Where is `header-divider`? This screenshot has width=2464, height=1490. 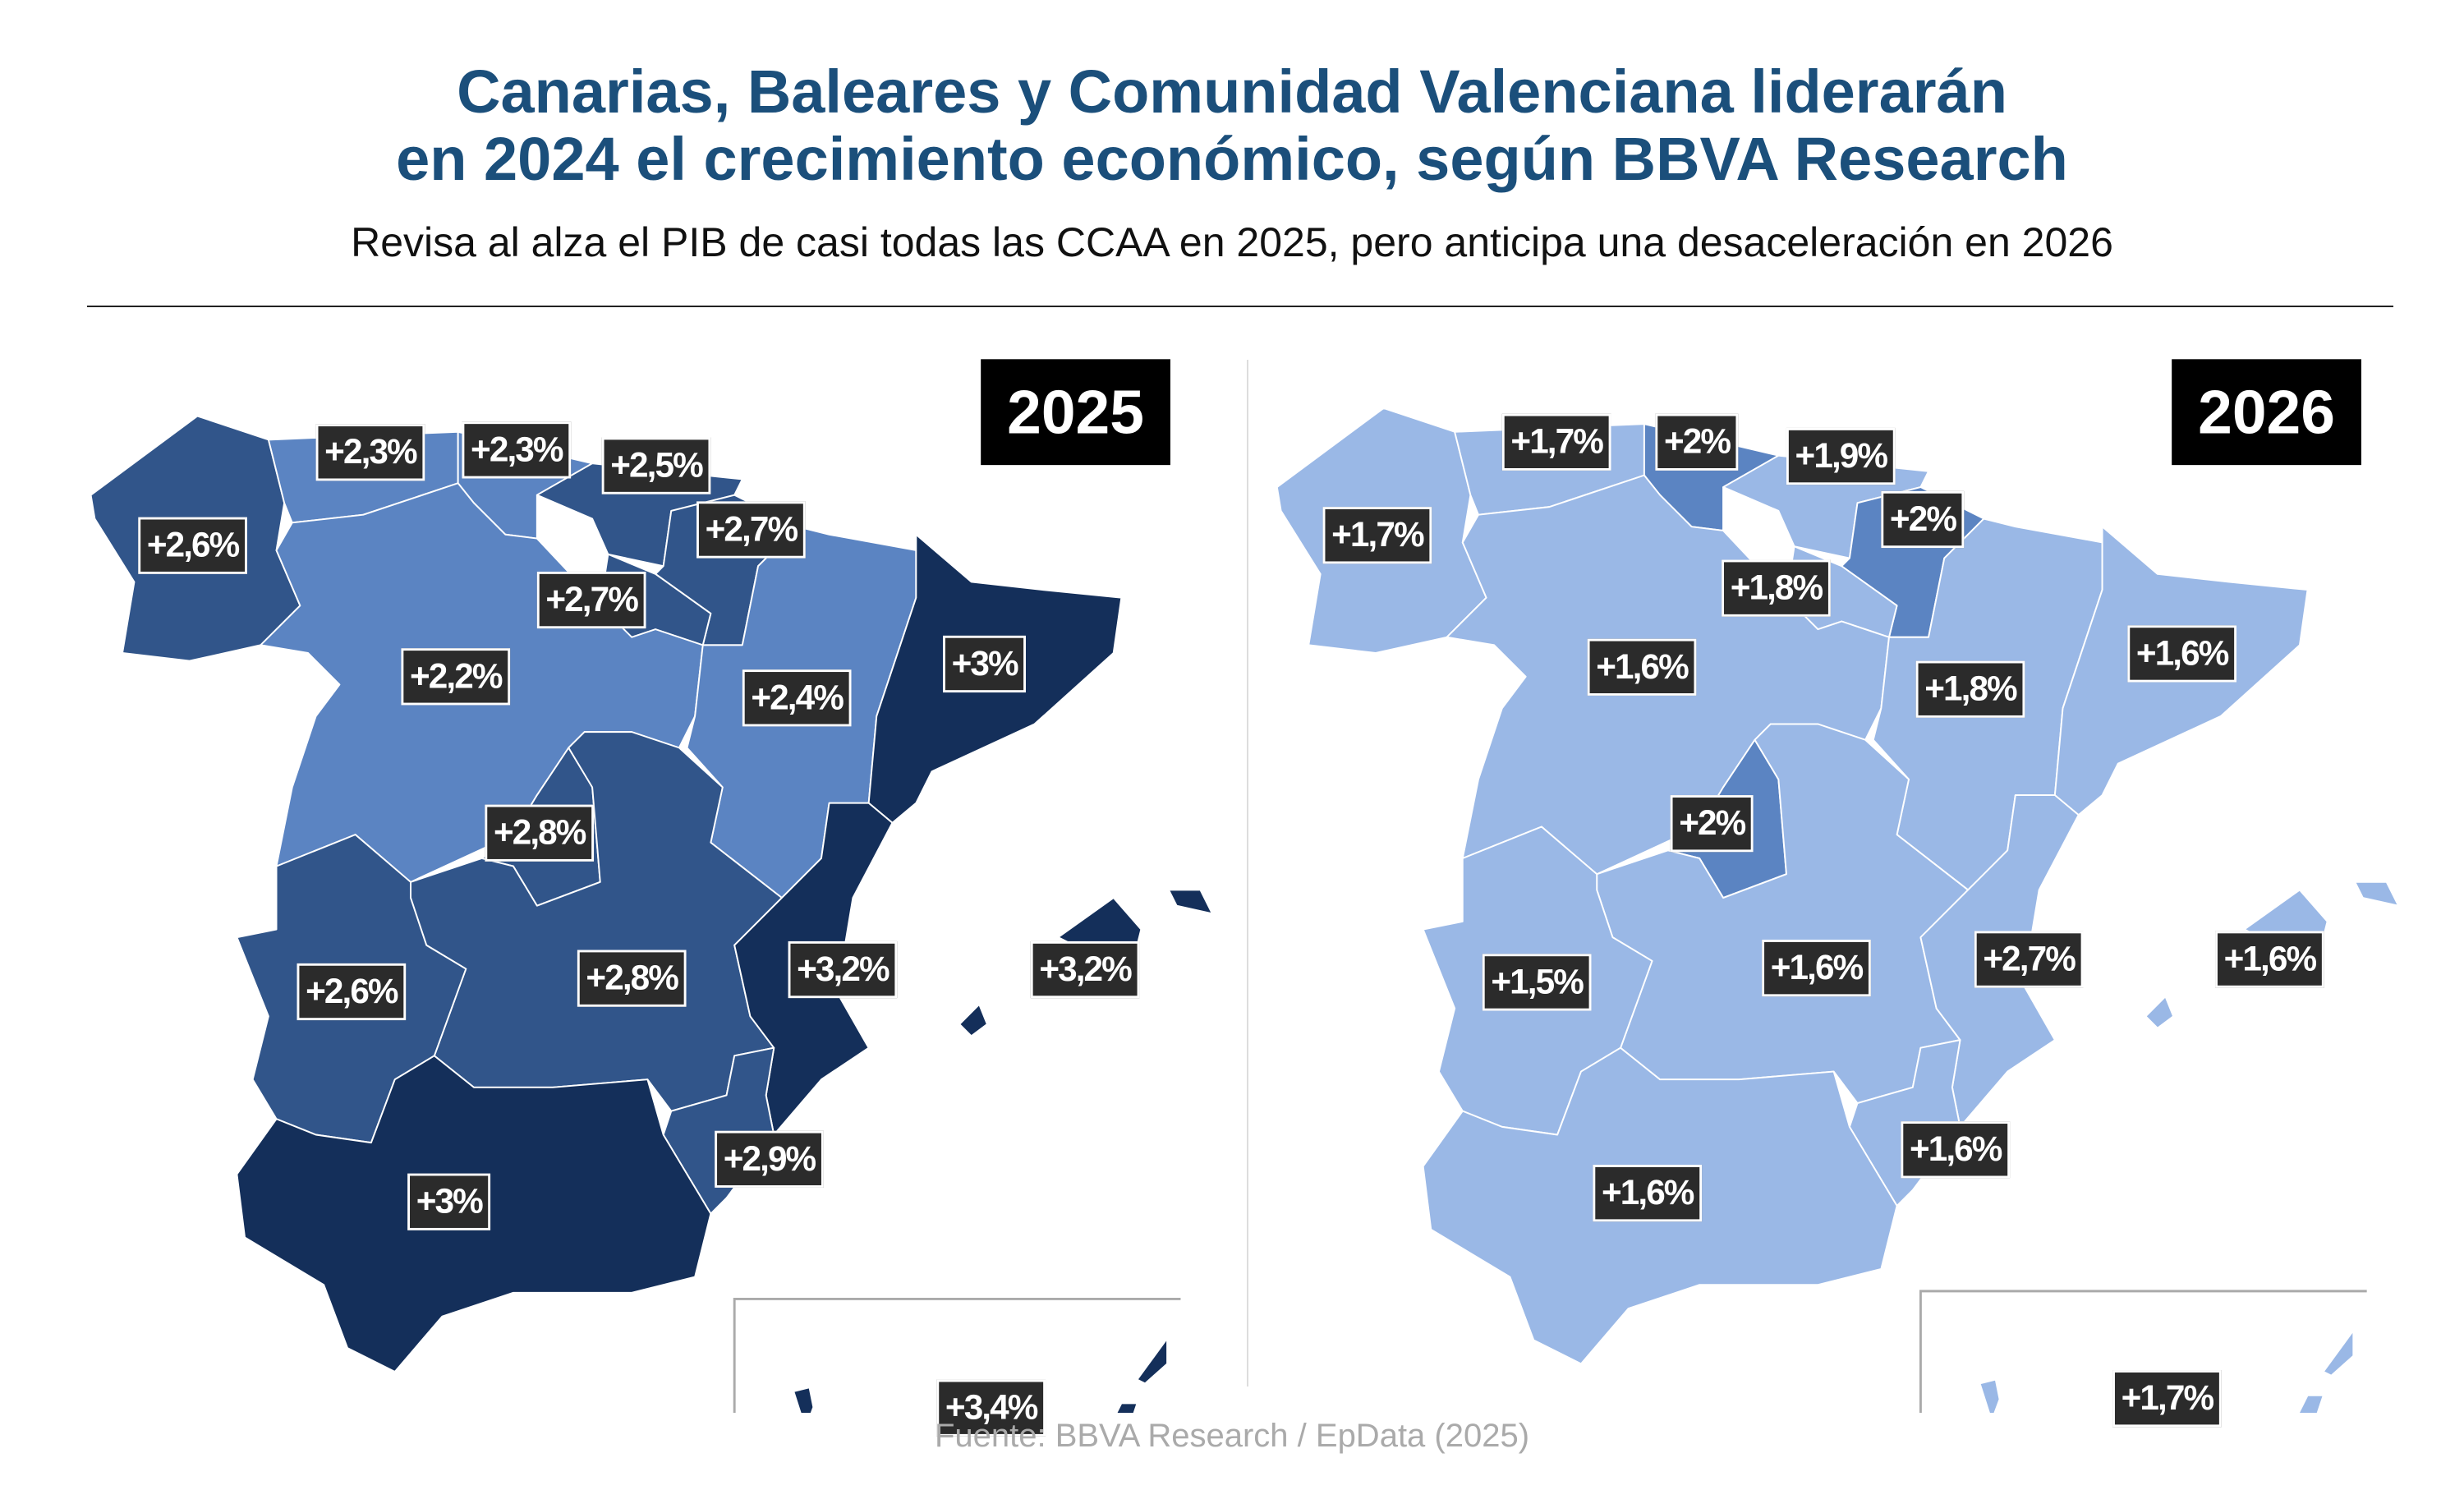 header-divider is located at coordinates (1240, 306).